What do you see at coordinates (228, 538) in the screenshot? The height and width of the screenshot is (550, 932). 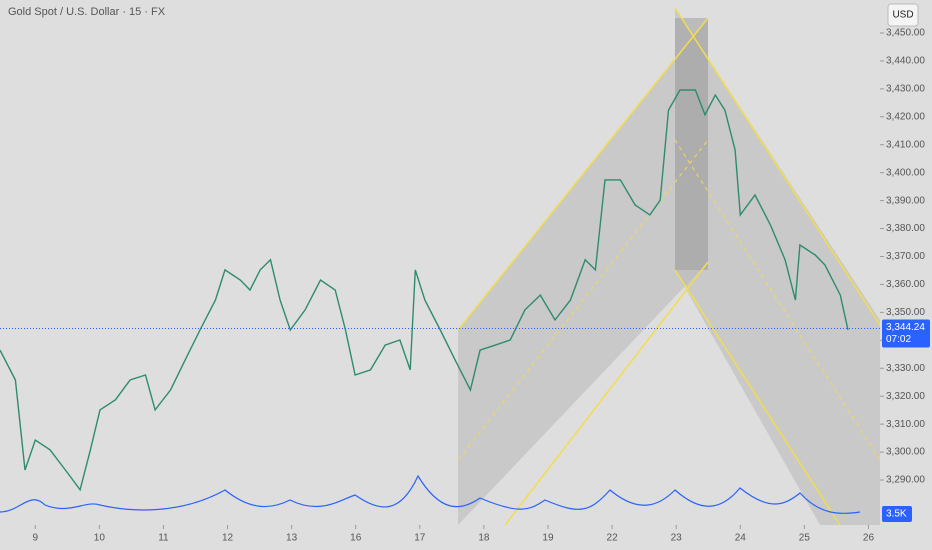 I see `x-tick-label: 12` at bounding box center [228, 538].